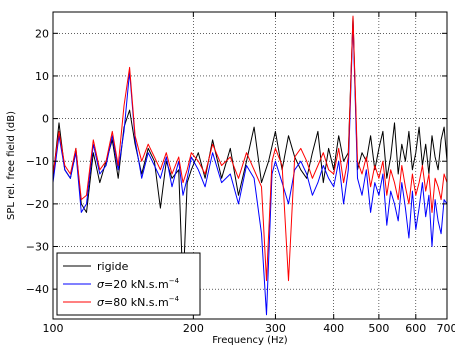 This screenshot has width=455, height=345. What do you see at coordinates (11, 165) in the screenshot?
I see `y-axis-title: SPL rel. free field (dB)` at bounding box center [11, 165].